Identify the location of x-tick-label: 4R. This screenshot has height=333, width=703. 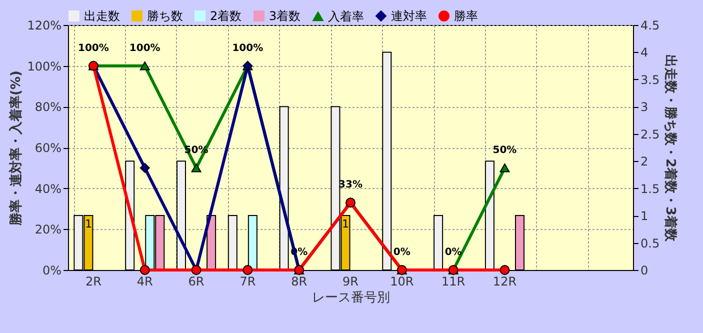
(144, 281).